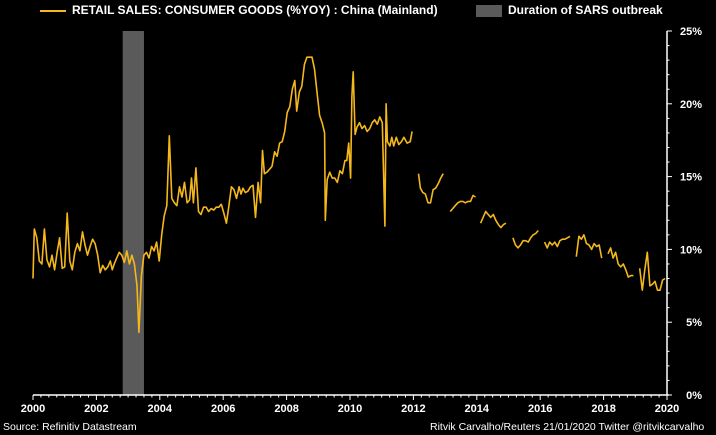 This screenshot has height=435, width=716. I want to click on sars-shaded-bar, so click(133, 213).